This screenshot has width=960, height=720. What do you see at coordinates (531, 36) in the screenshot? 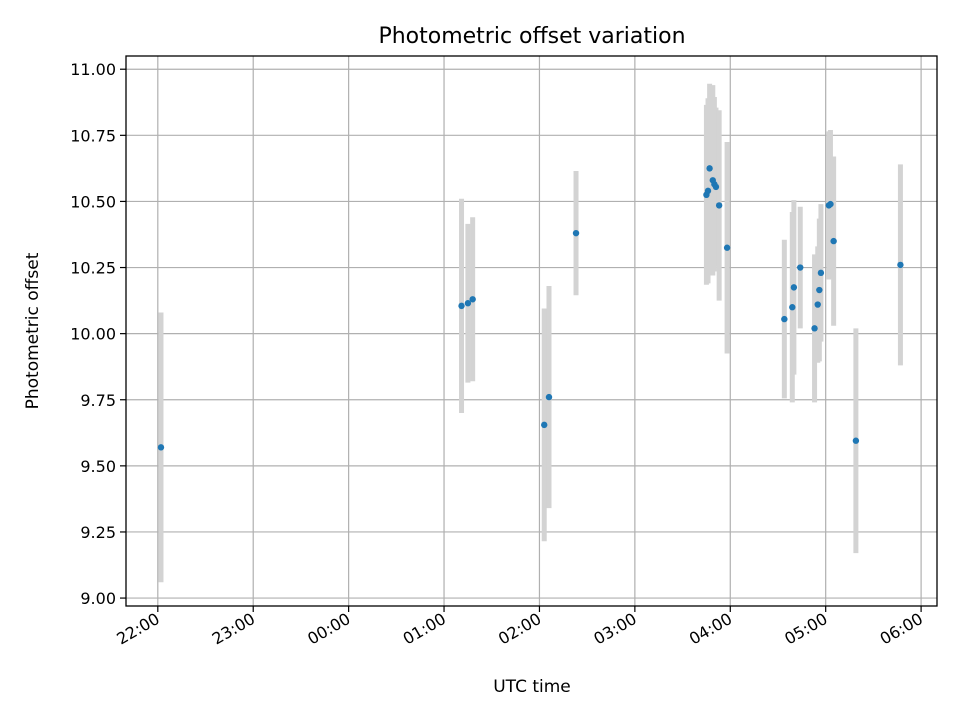
I see `chart-title: Photometric offset variation` at bounding box center [531, 36].